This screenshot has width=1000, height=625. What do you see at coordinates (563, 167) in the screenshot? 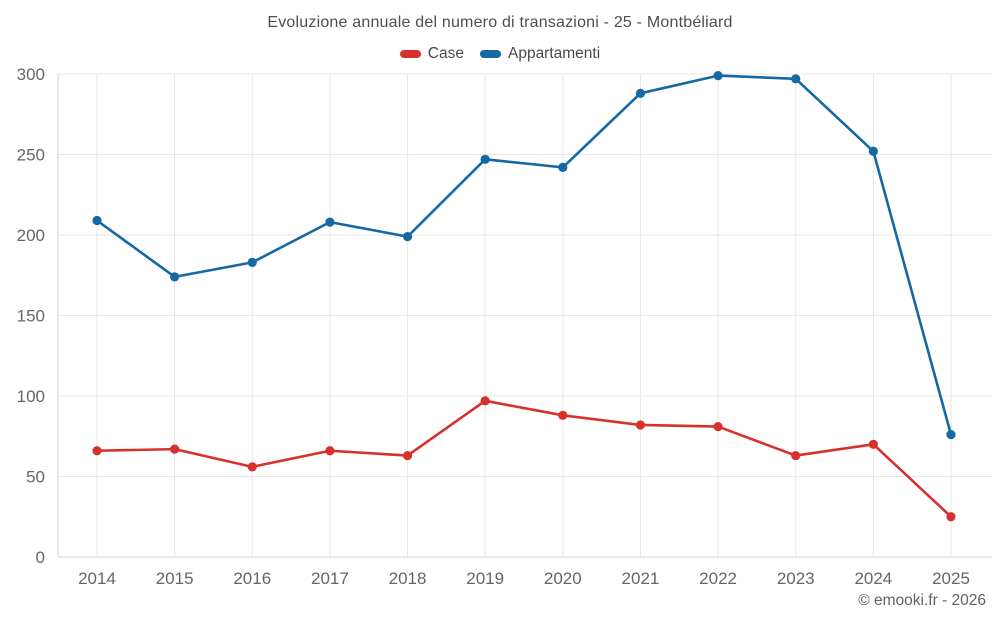
I see `data-point-appartamenti-2020` at bounding box center [563, 167].